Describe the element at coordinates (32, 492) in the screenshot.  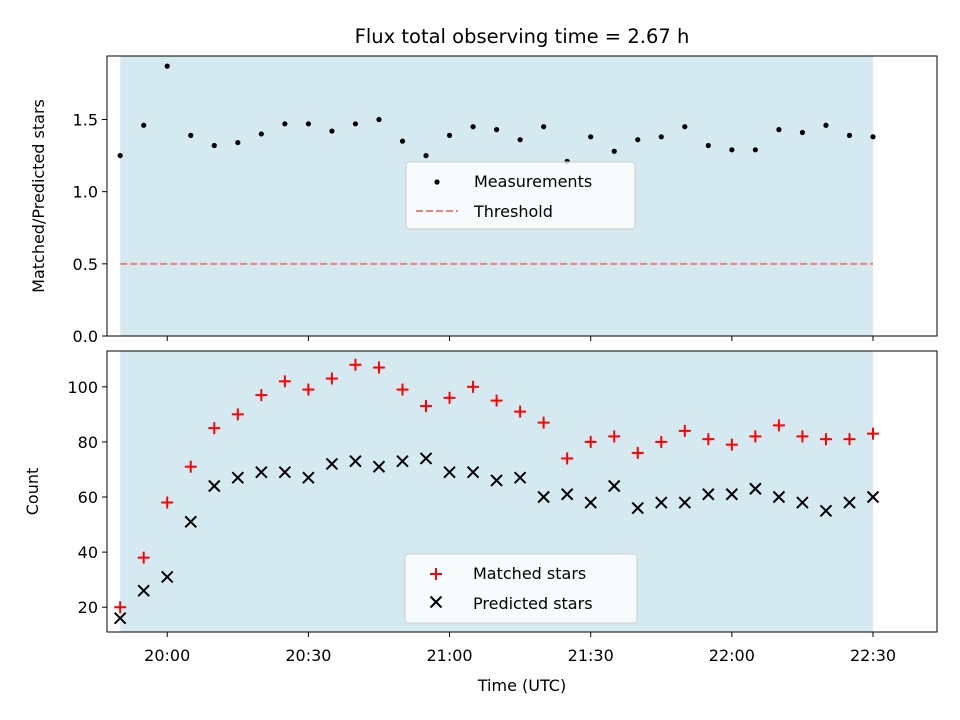
I see `count-panel-y-axis-label: Count` at that location.